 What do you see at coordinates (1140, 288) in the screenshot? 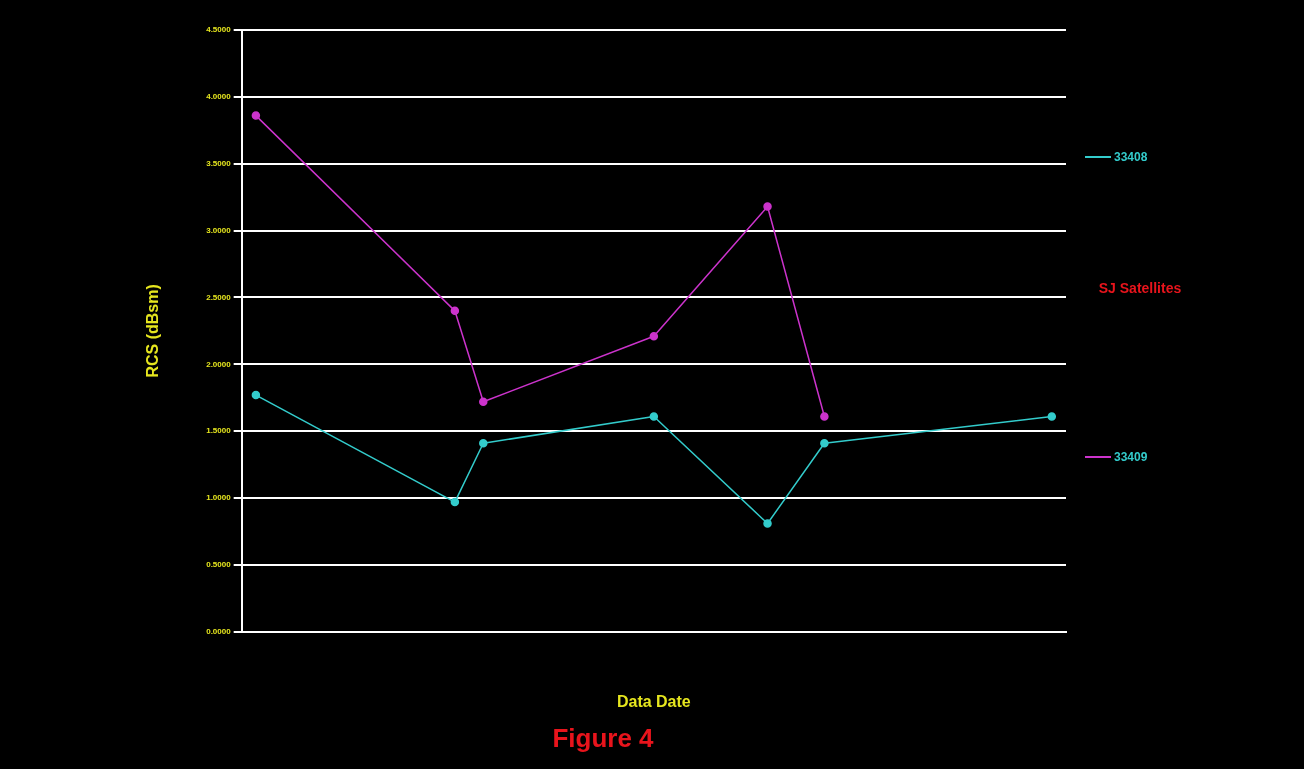
I see `legend-title: SJ Satellites` at bounding box center [1140, 288].